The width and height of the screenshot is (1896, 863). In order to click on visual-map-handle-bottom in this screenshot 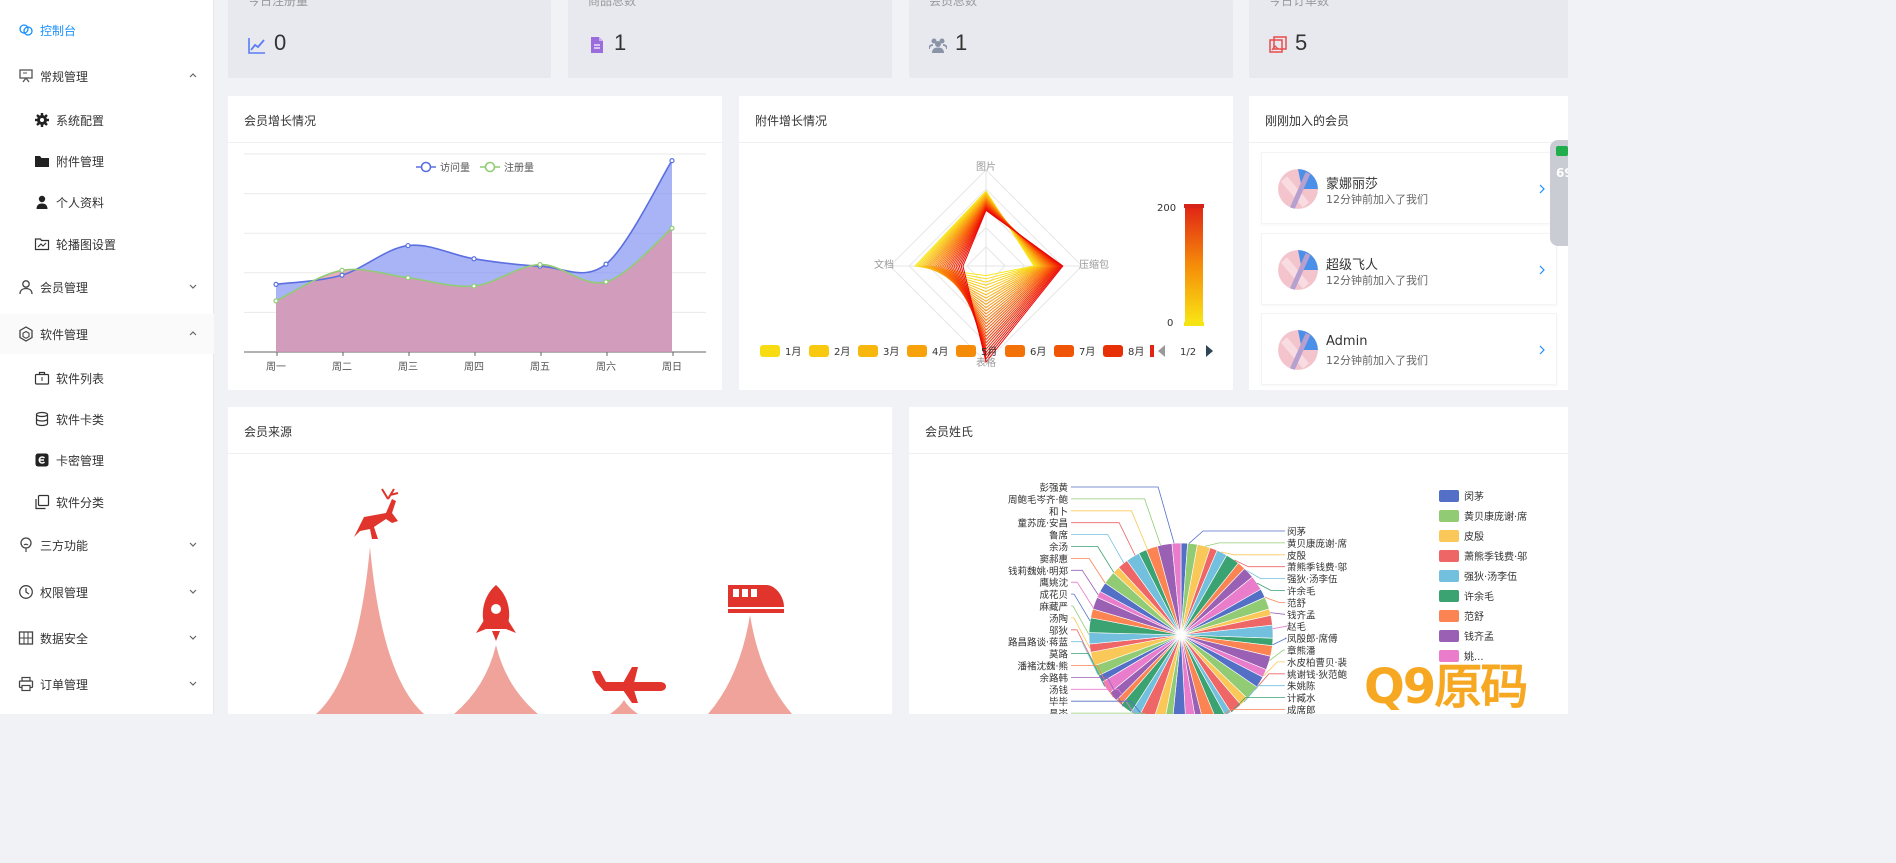, I will do `click(1194, 324)`.